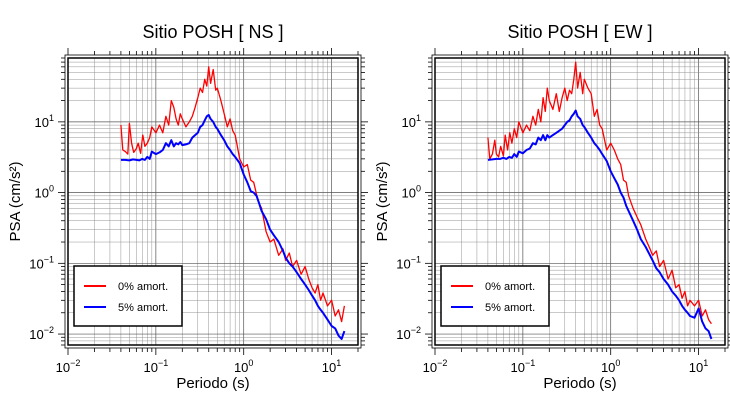 The width and height of the screenshot is (730, 405). I want to click on chart-title: Sitio POSH [ EW ], so click(579, 32).